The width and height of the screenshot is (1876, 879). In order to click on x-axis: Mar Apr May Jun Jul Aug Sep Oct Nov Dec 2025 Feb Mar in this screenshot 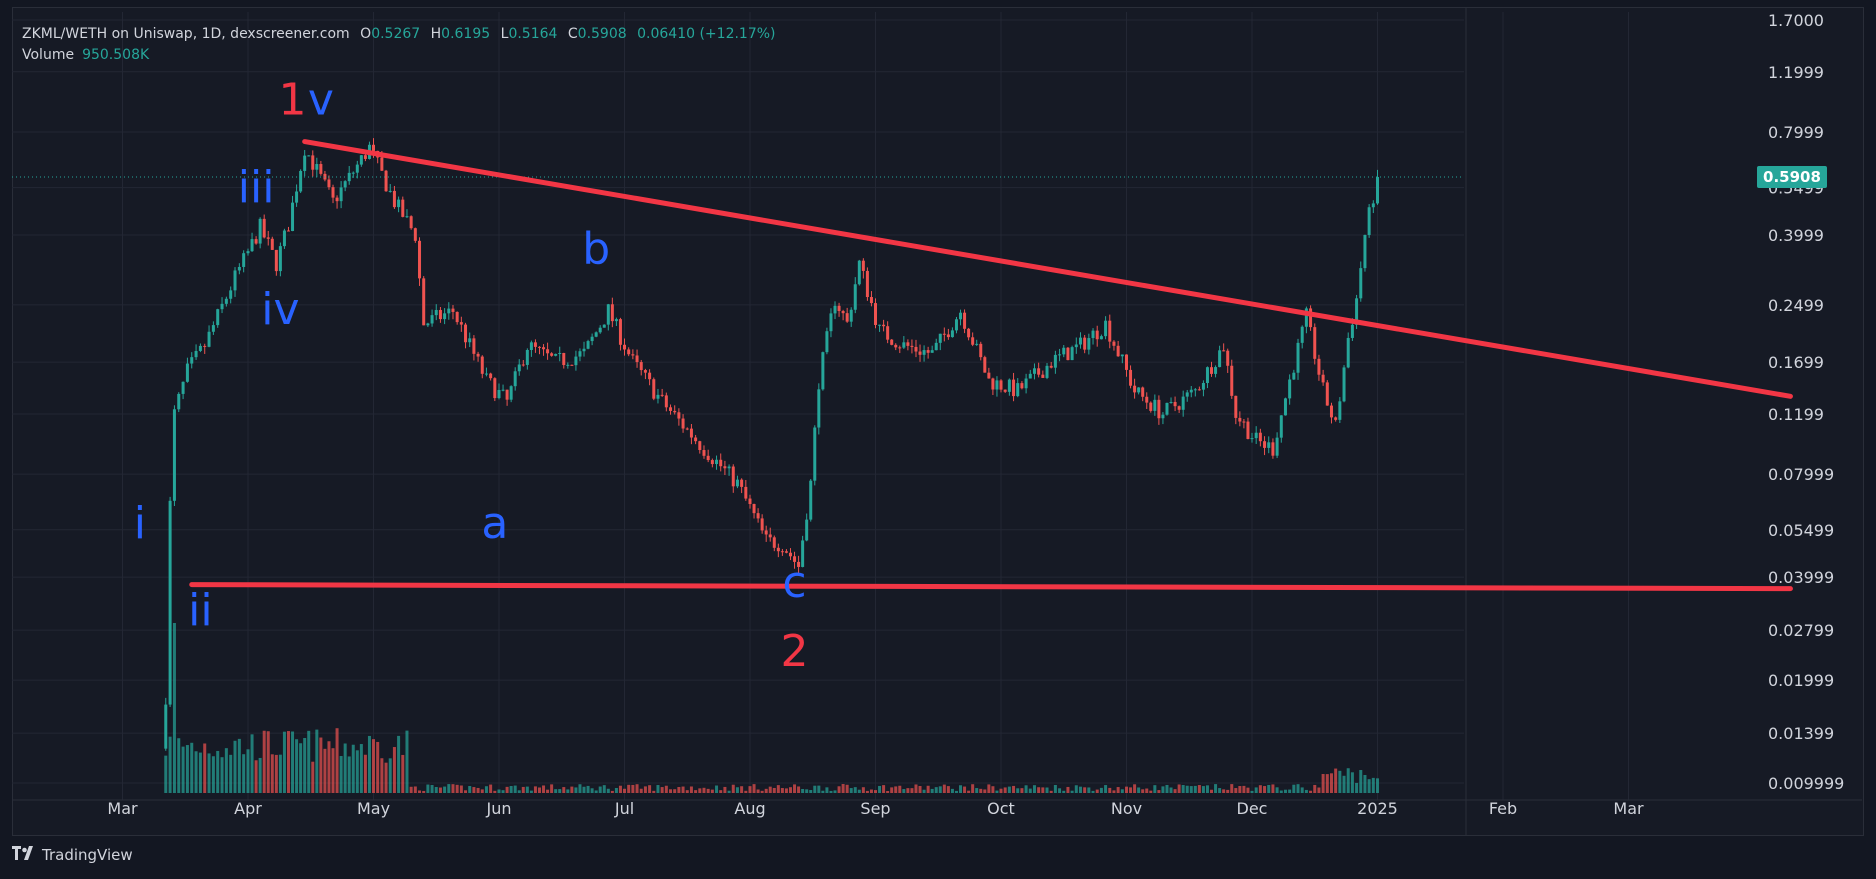, I will do `click(875, 808)`.